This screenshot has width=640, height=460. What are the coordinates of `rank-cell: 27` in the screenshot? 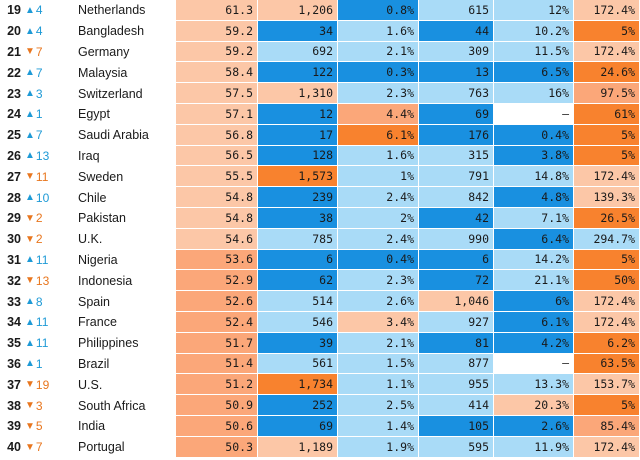 It's located at (14, 176).